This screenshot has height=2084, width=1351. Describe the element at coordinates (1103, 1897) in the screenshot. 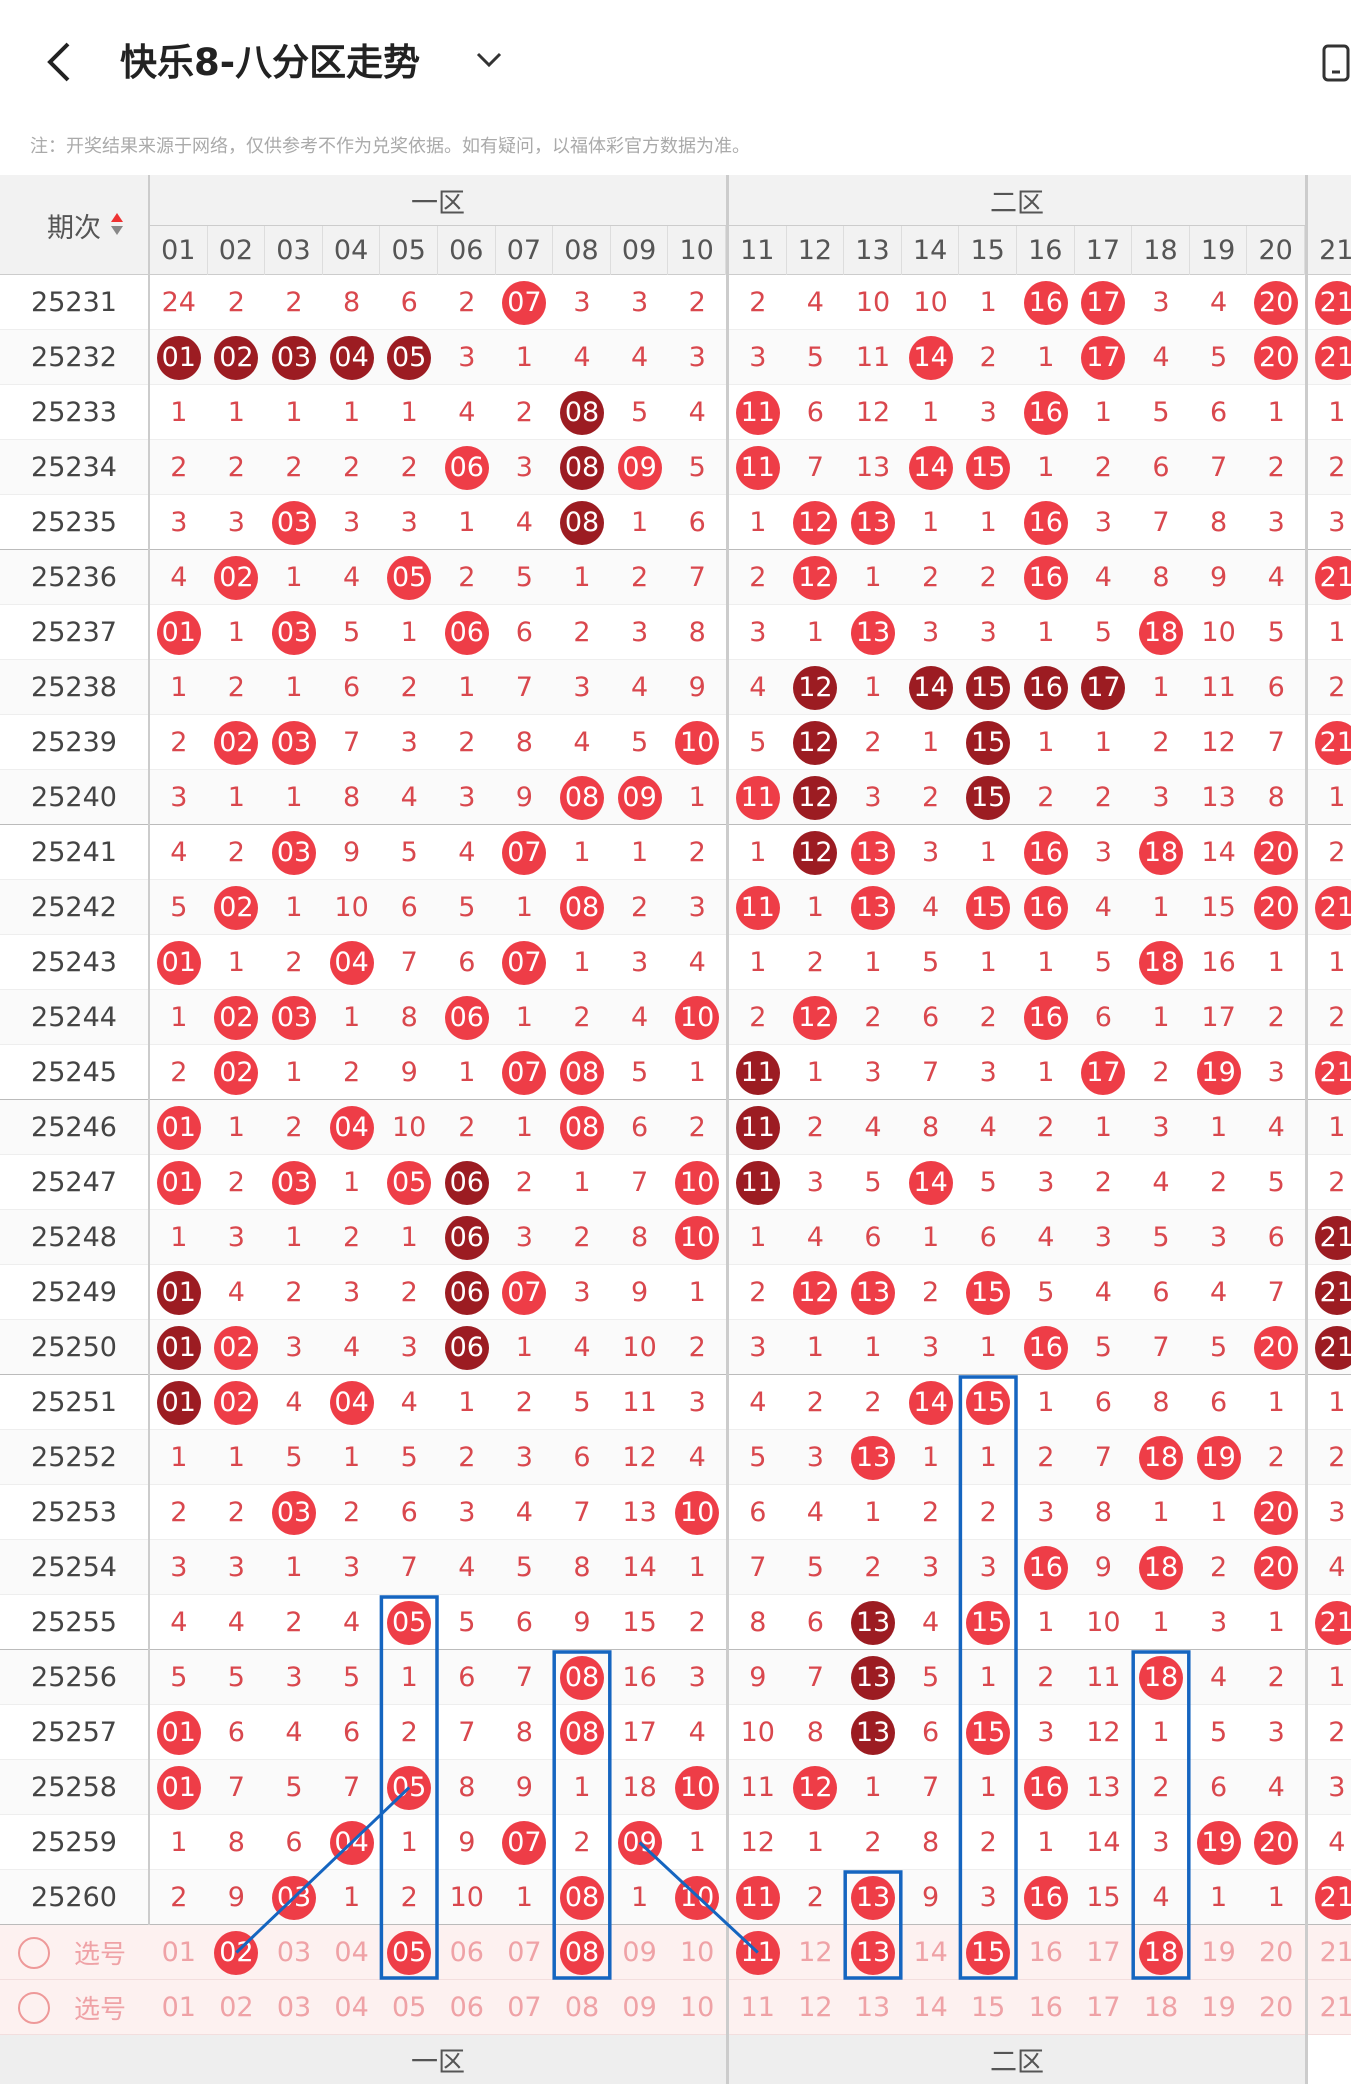

I see `miss-count: 15` at that location.